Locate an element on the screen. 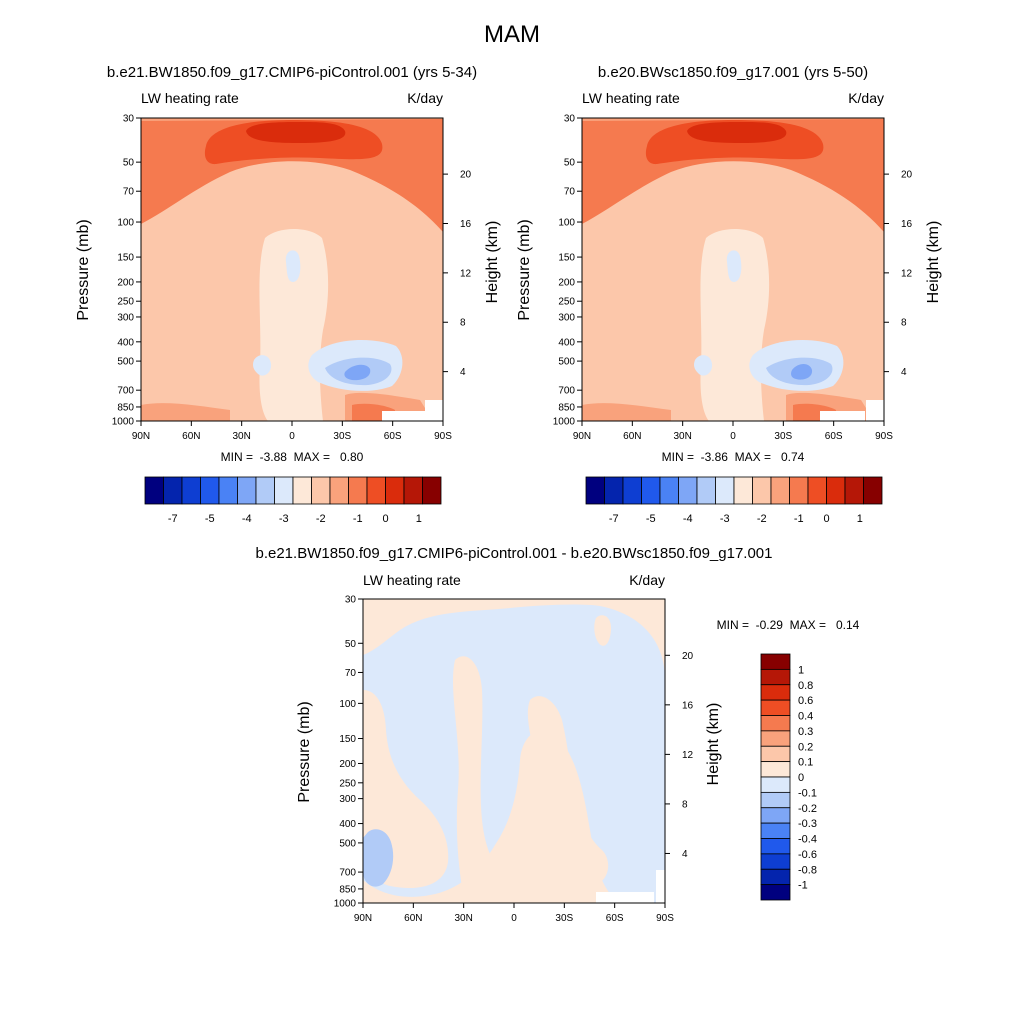  colorbar-label: -4 is located at coordinates (688, 519).